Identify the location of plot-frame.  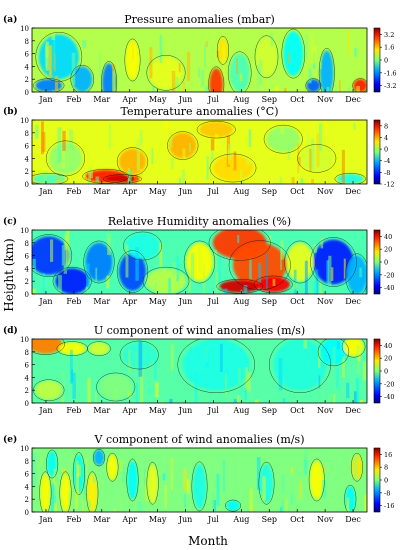
(199, 152).